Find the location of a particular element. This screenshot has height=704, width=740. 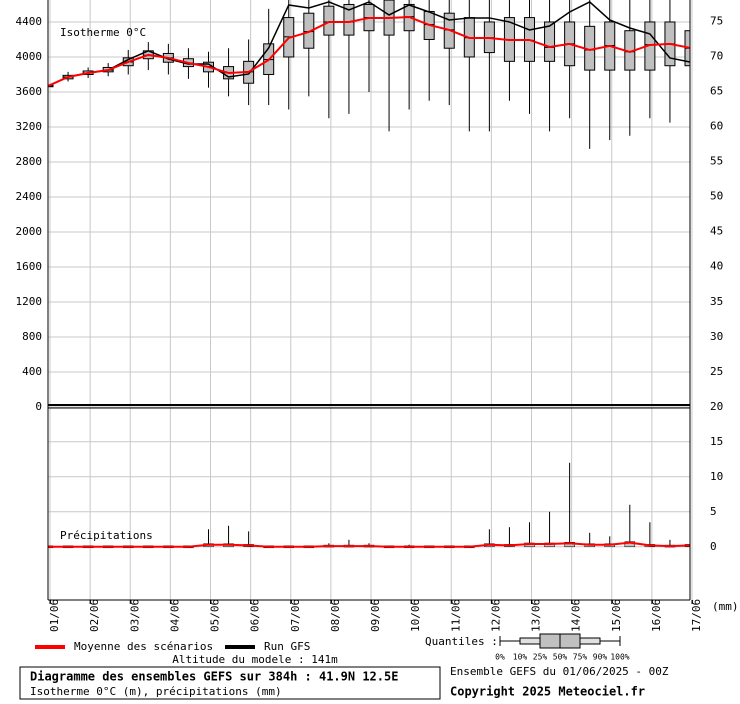

x-tick-label: 05/06 is located at coordinates (215, 615).